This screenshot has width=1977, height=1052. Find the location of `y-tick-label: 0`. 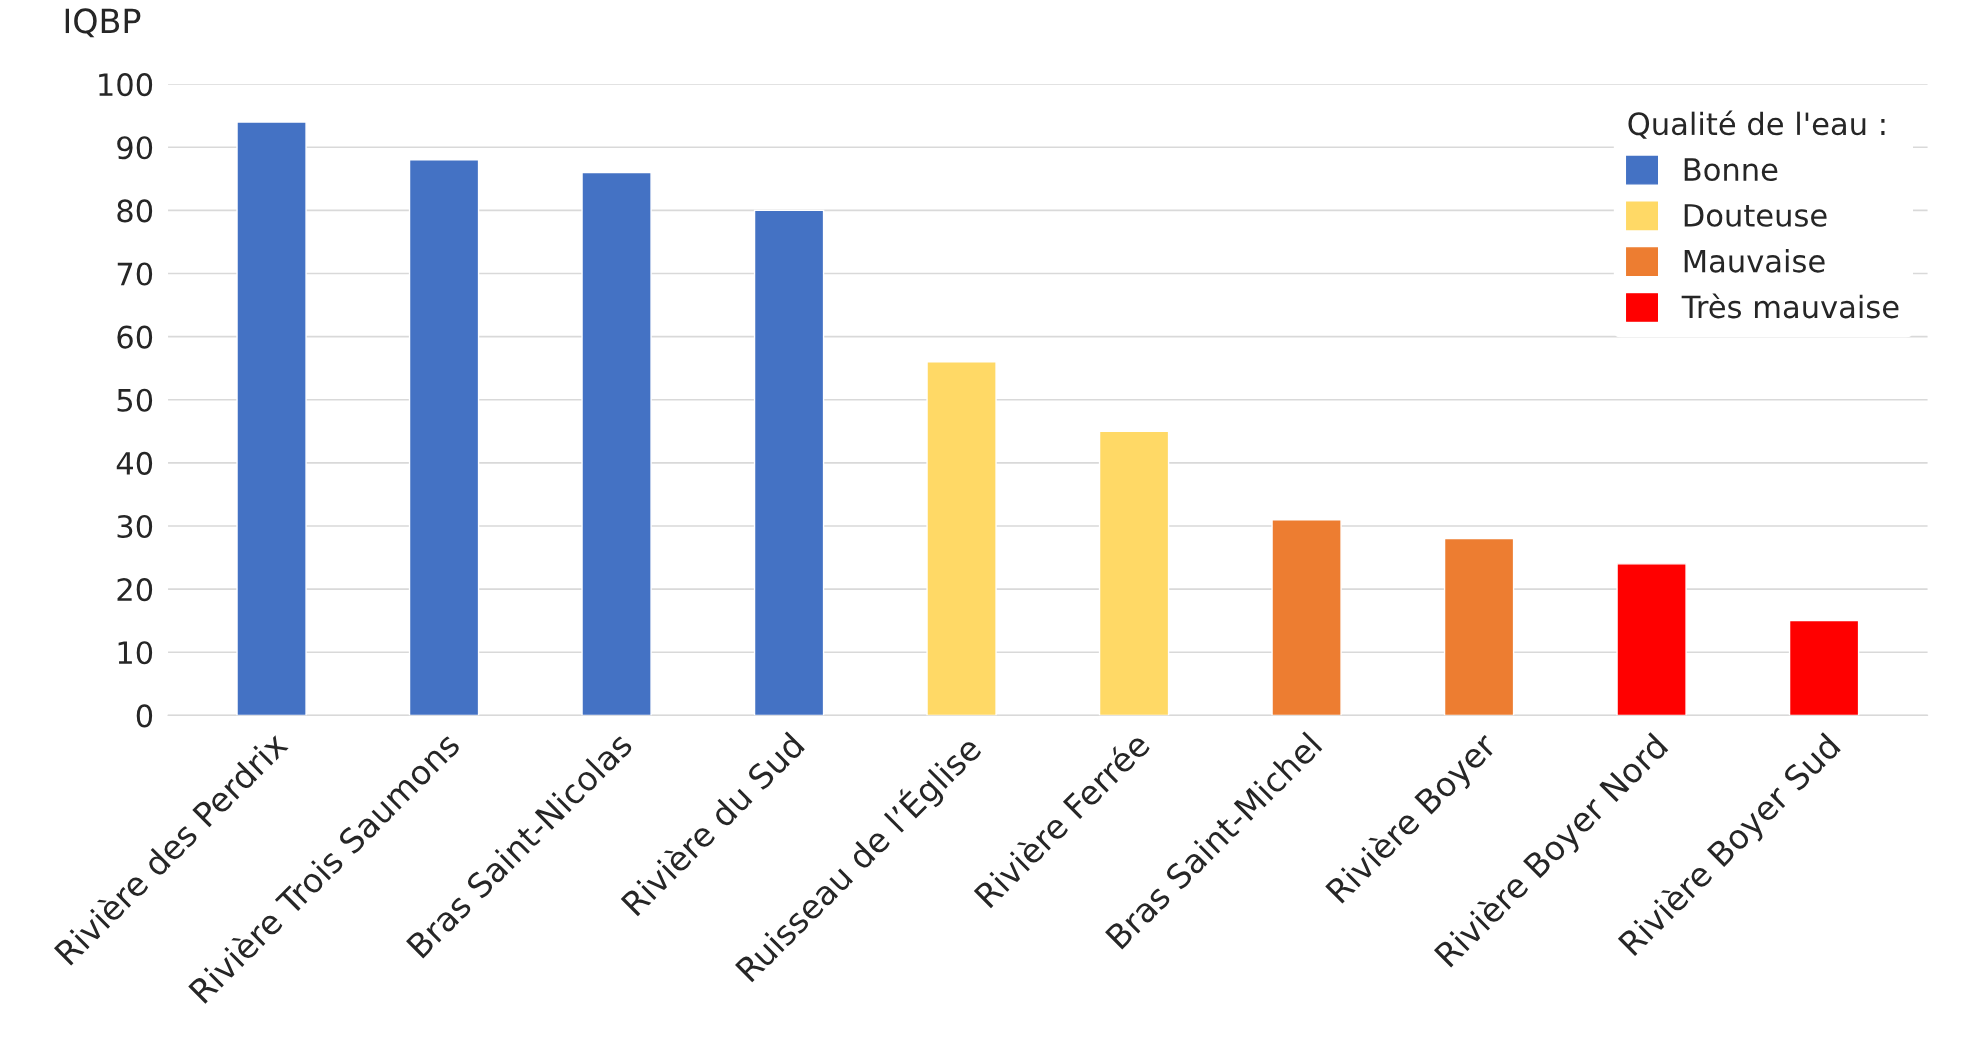

y-tick-label: 0 is located at coordinates (144, 716).